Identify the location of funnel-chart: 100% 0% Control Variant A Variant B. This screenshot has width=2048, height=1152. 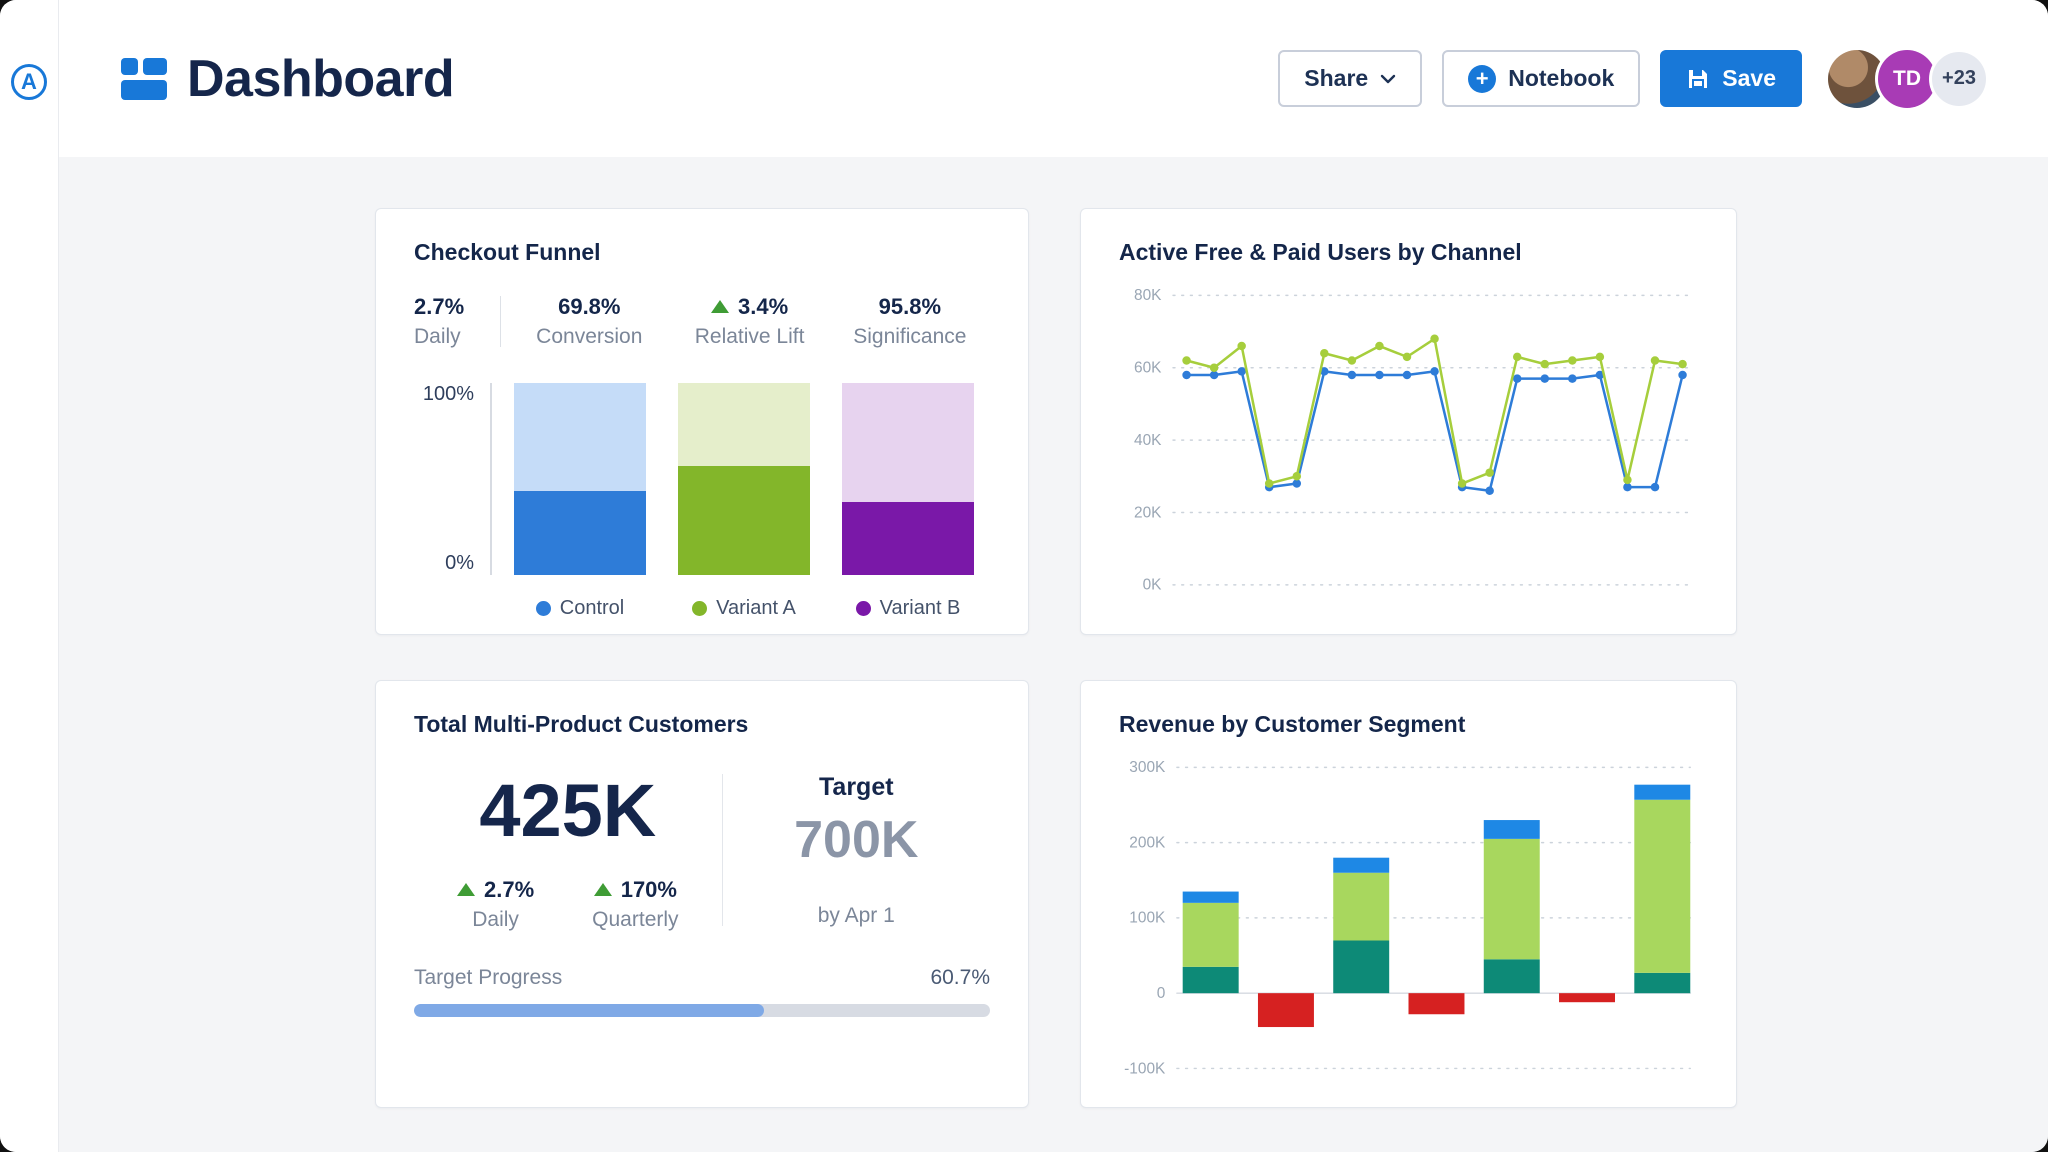
(702, 501).